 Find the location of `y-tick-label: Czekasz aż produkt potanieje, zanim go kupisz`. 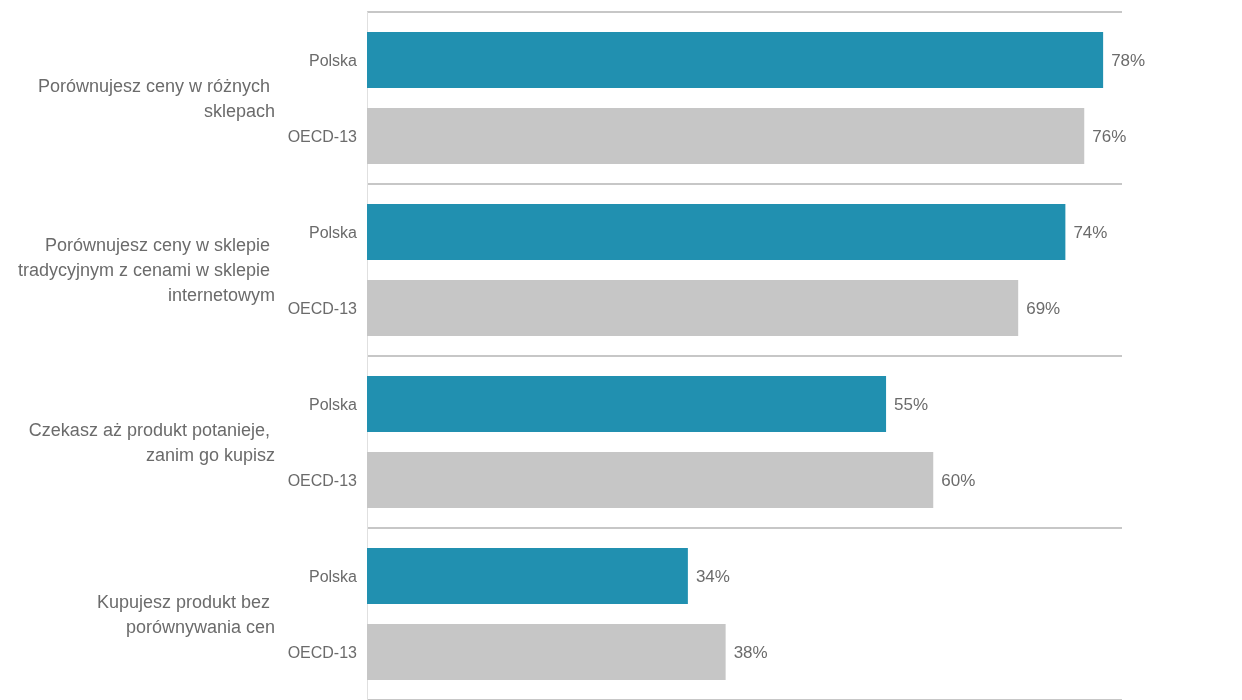

y-tick-label: Czekasz aż produkt potanieje, zanim go kupisz is located at coordinates (151, 442).